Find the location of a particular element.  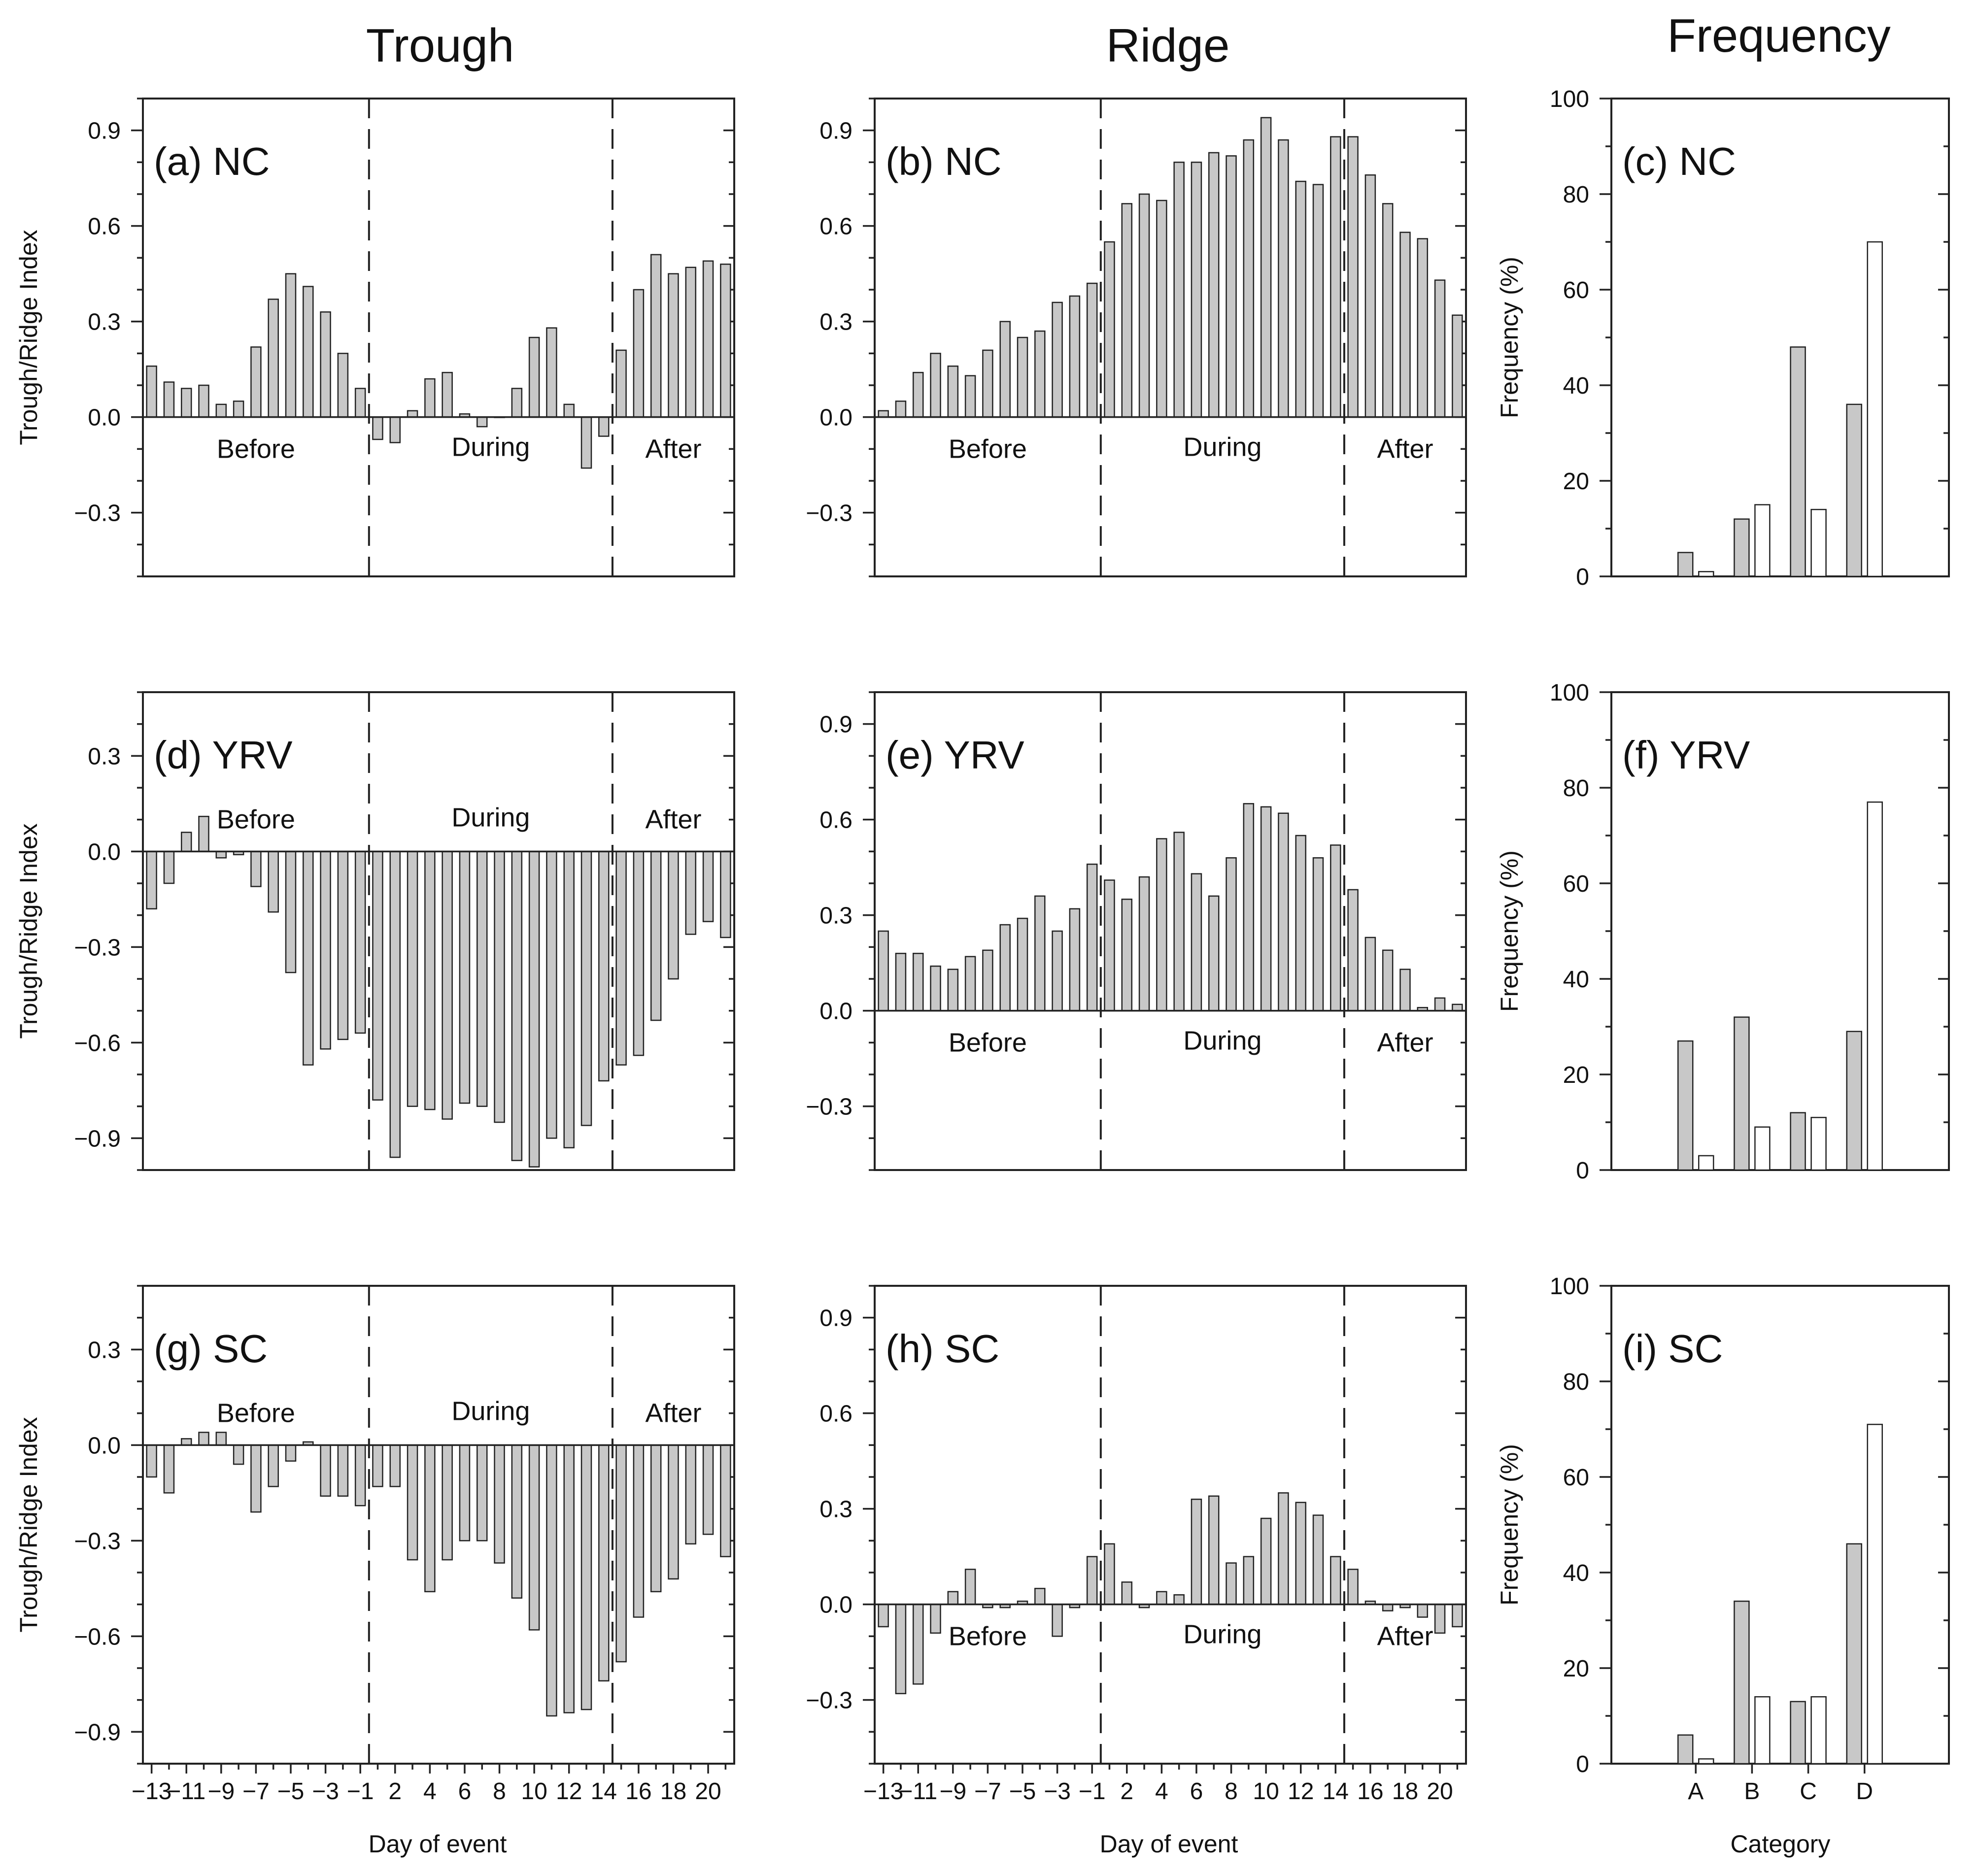

y-tick-label: 40 is located at coordinates (1576, 1573).